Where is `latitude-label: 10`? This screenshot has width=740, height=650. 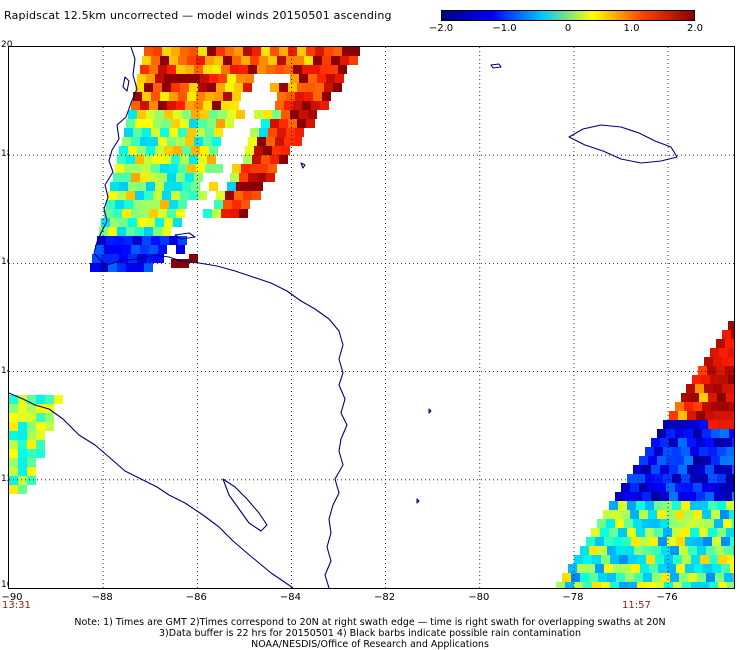 latitude-label: 10 is located at coordinates (7, 585).